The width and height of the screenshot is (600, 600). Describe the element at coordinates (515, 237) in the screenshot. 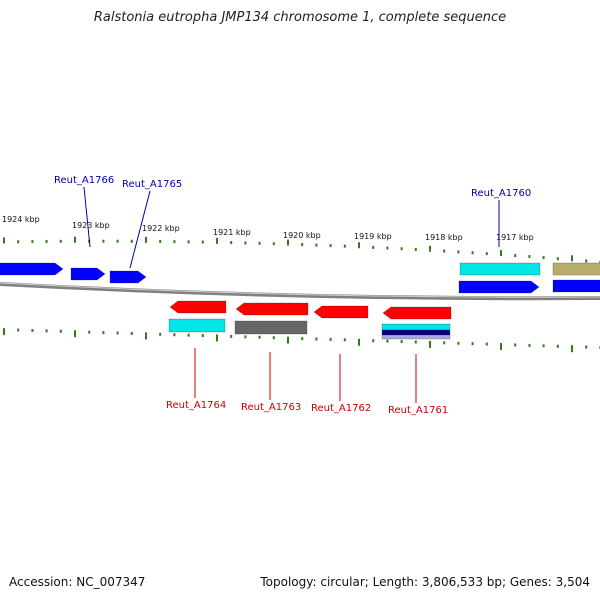

I see `kbp-label: 1917 kbp` at that location.